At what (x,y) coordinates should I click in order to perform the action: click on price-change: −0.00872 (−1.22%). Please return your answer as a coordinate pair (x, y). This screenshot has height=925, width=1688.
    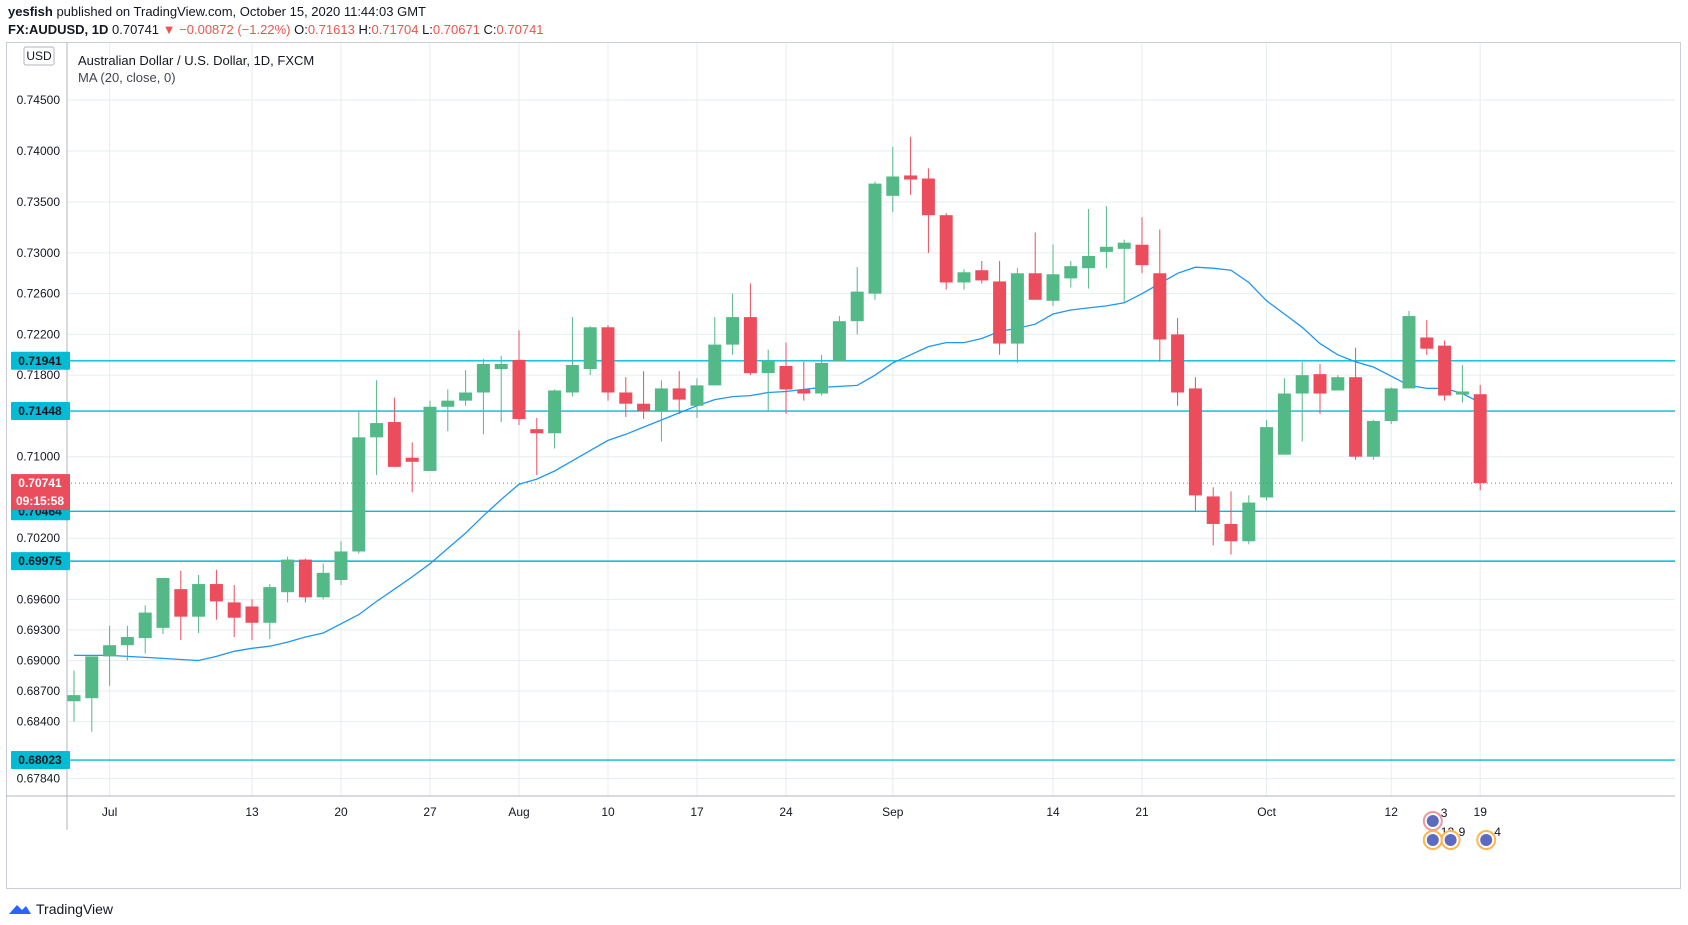
    Looking at the image, I should click on (235, 29).